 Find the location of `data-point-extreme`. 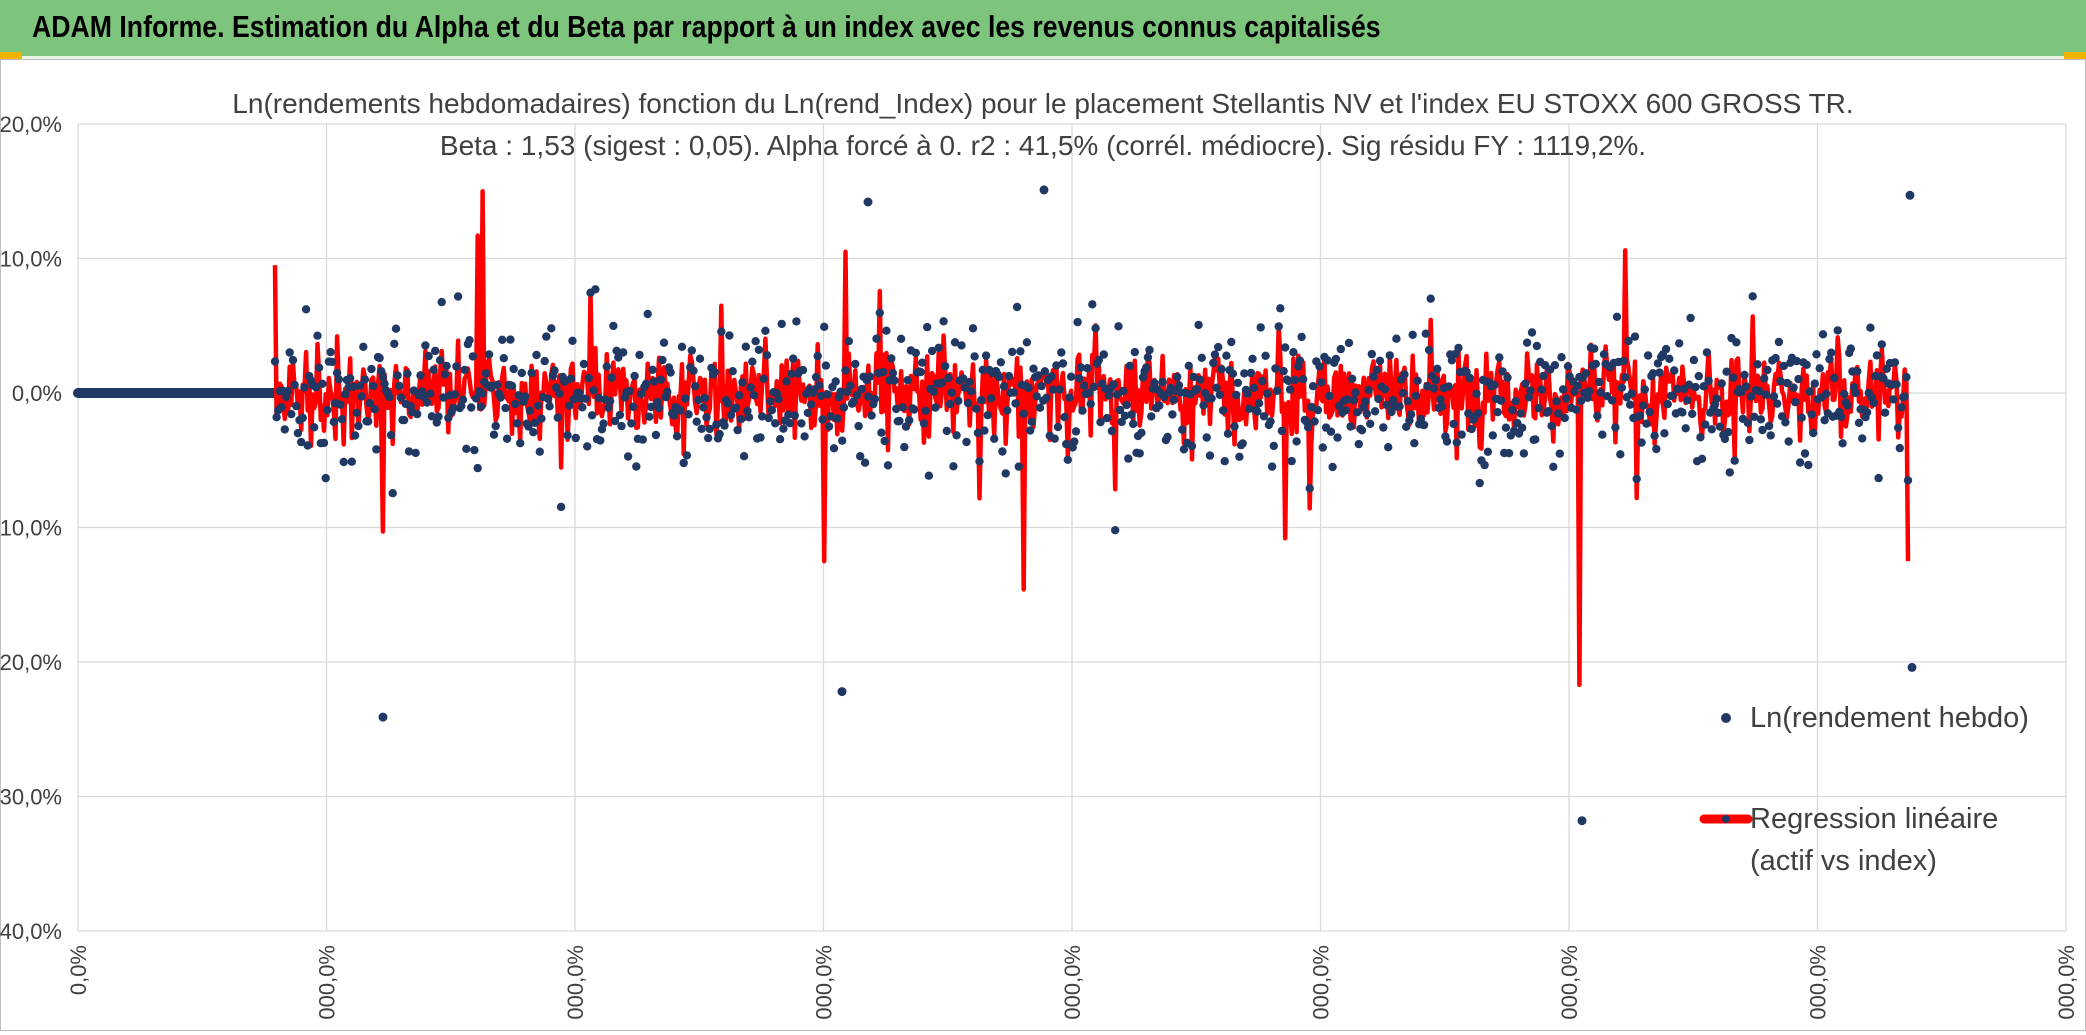

data-point-extreme is located at coordinates (868, 202).